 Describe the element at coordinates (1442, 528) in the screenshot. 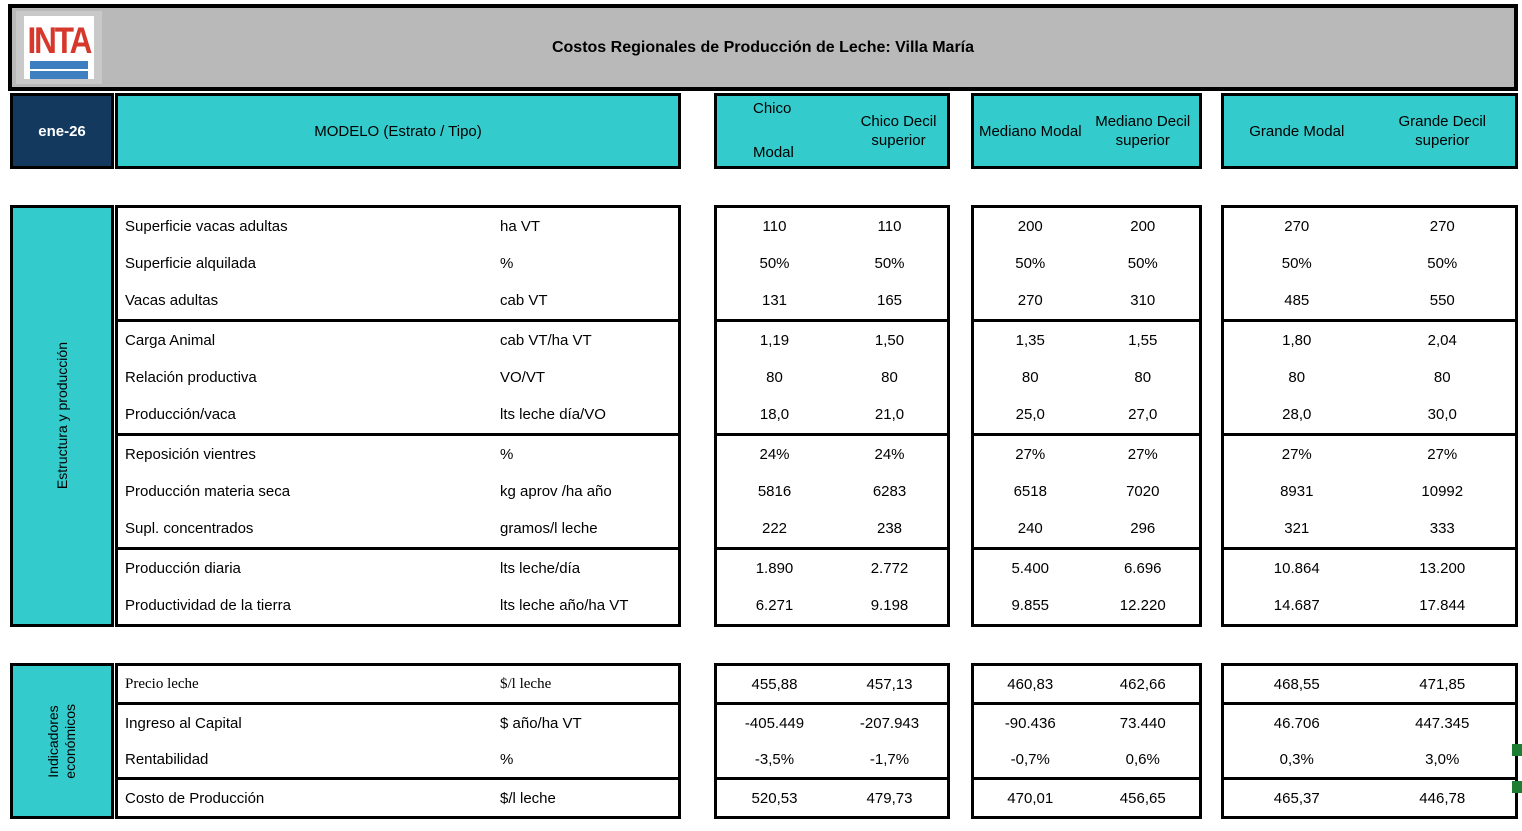

I see `value-cell: 333` at that location.